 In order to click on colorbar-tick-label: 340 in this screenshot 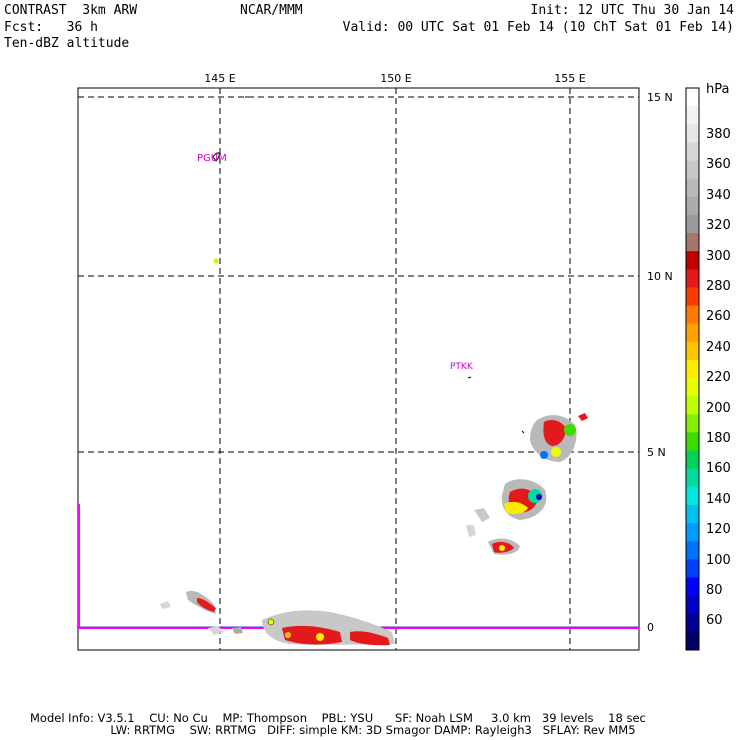, I will do `click(718, 195)`.